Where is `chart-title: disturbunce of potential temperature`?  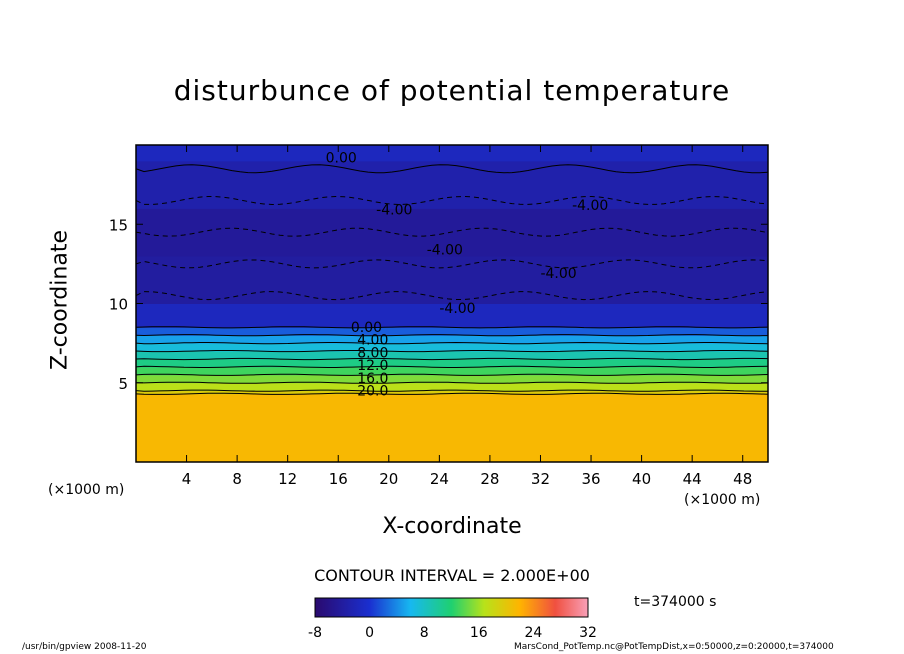 chart-title: disturbunce of potential temperature is located at coordinates (452, 90).